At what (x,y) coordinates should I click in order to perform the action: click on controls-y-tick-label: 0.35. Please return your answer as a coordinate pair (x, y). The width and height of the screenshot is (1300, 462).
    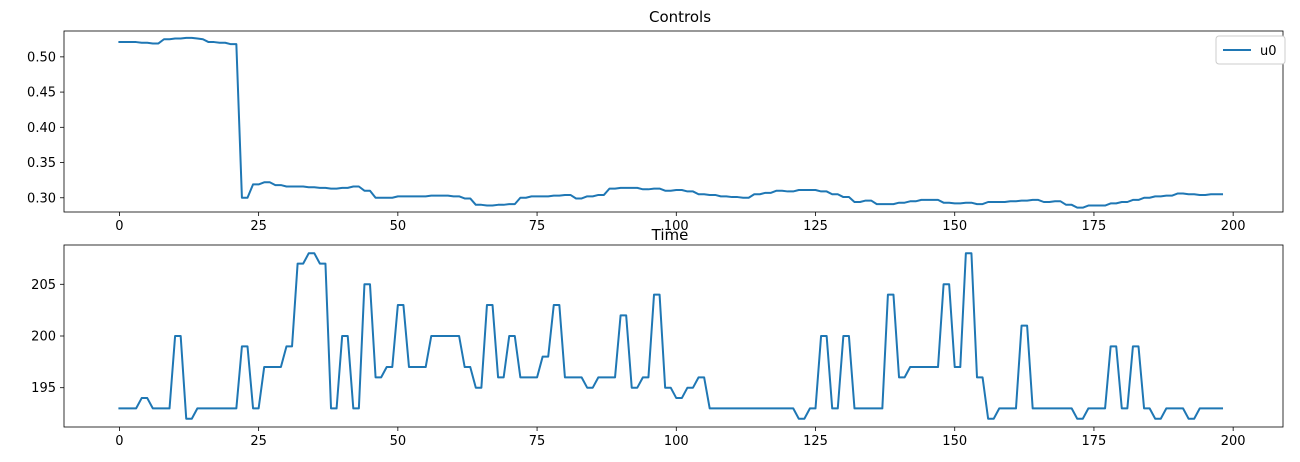
    Looking at the image, I should click on (41, 163).